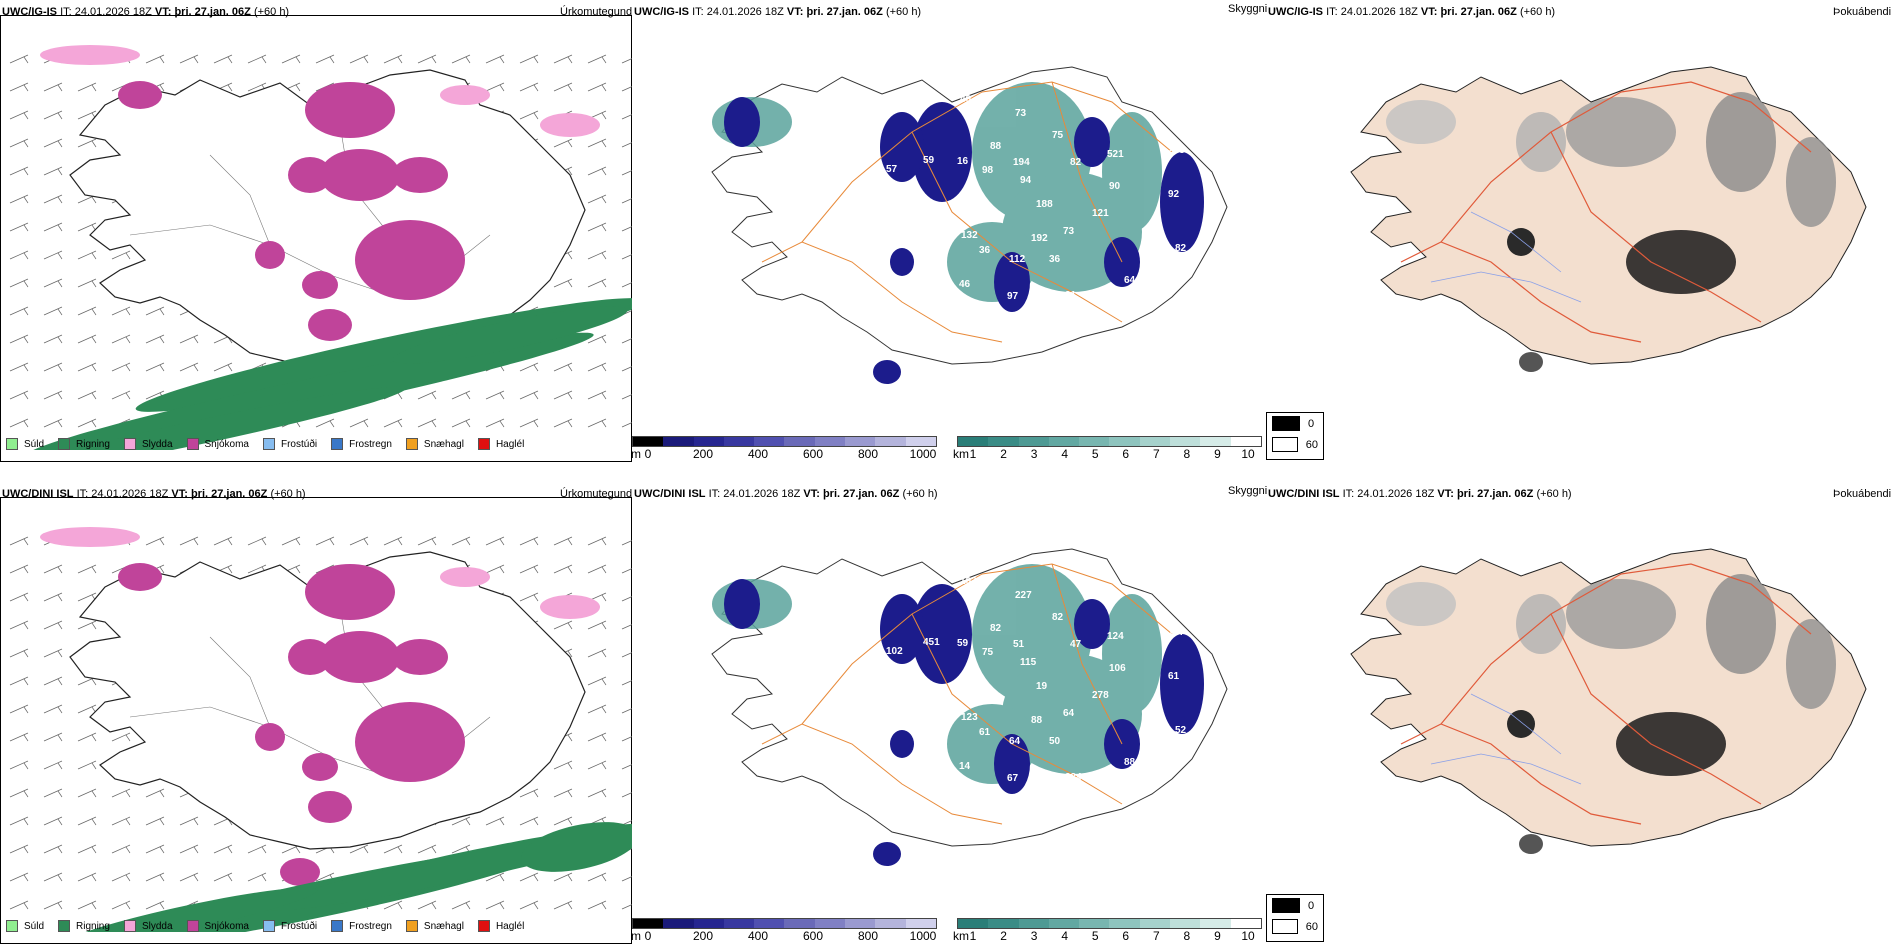 Image resolution: width=1900 pixels, height=950 pixels. I want to click on scale-tick: 800, so click(868, 454).